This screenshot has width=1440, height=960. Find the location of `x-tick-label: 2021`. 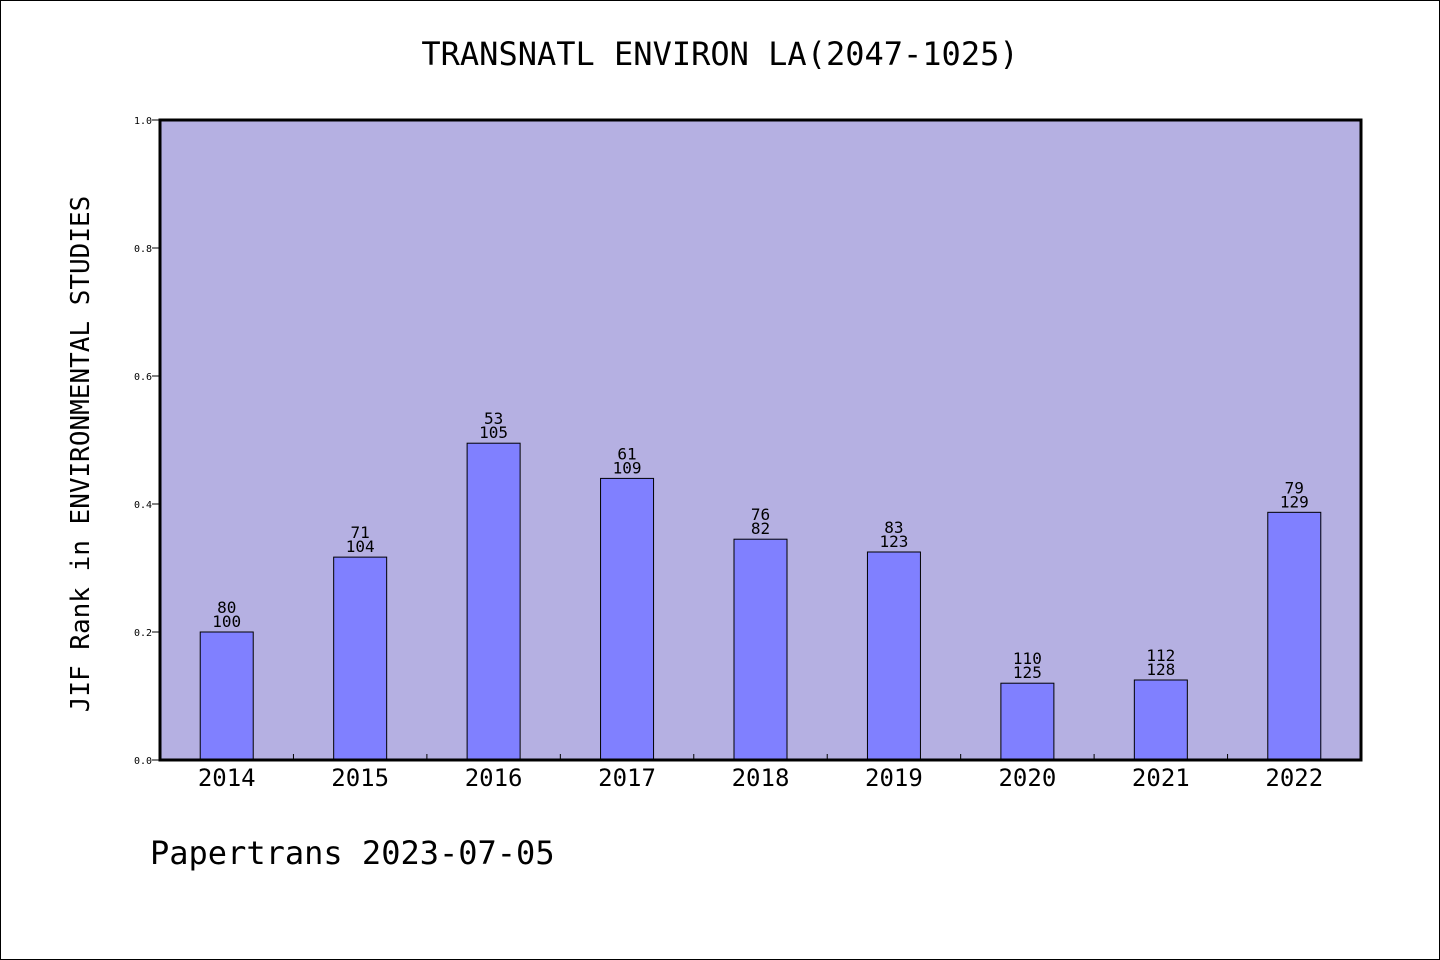

x-tick-label: 2021 is located at coordinates (1161, 778).